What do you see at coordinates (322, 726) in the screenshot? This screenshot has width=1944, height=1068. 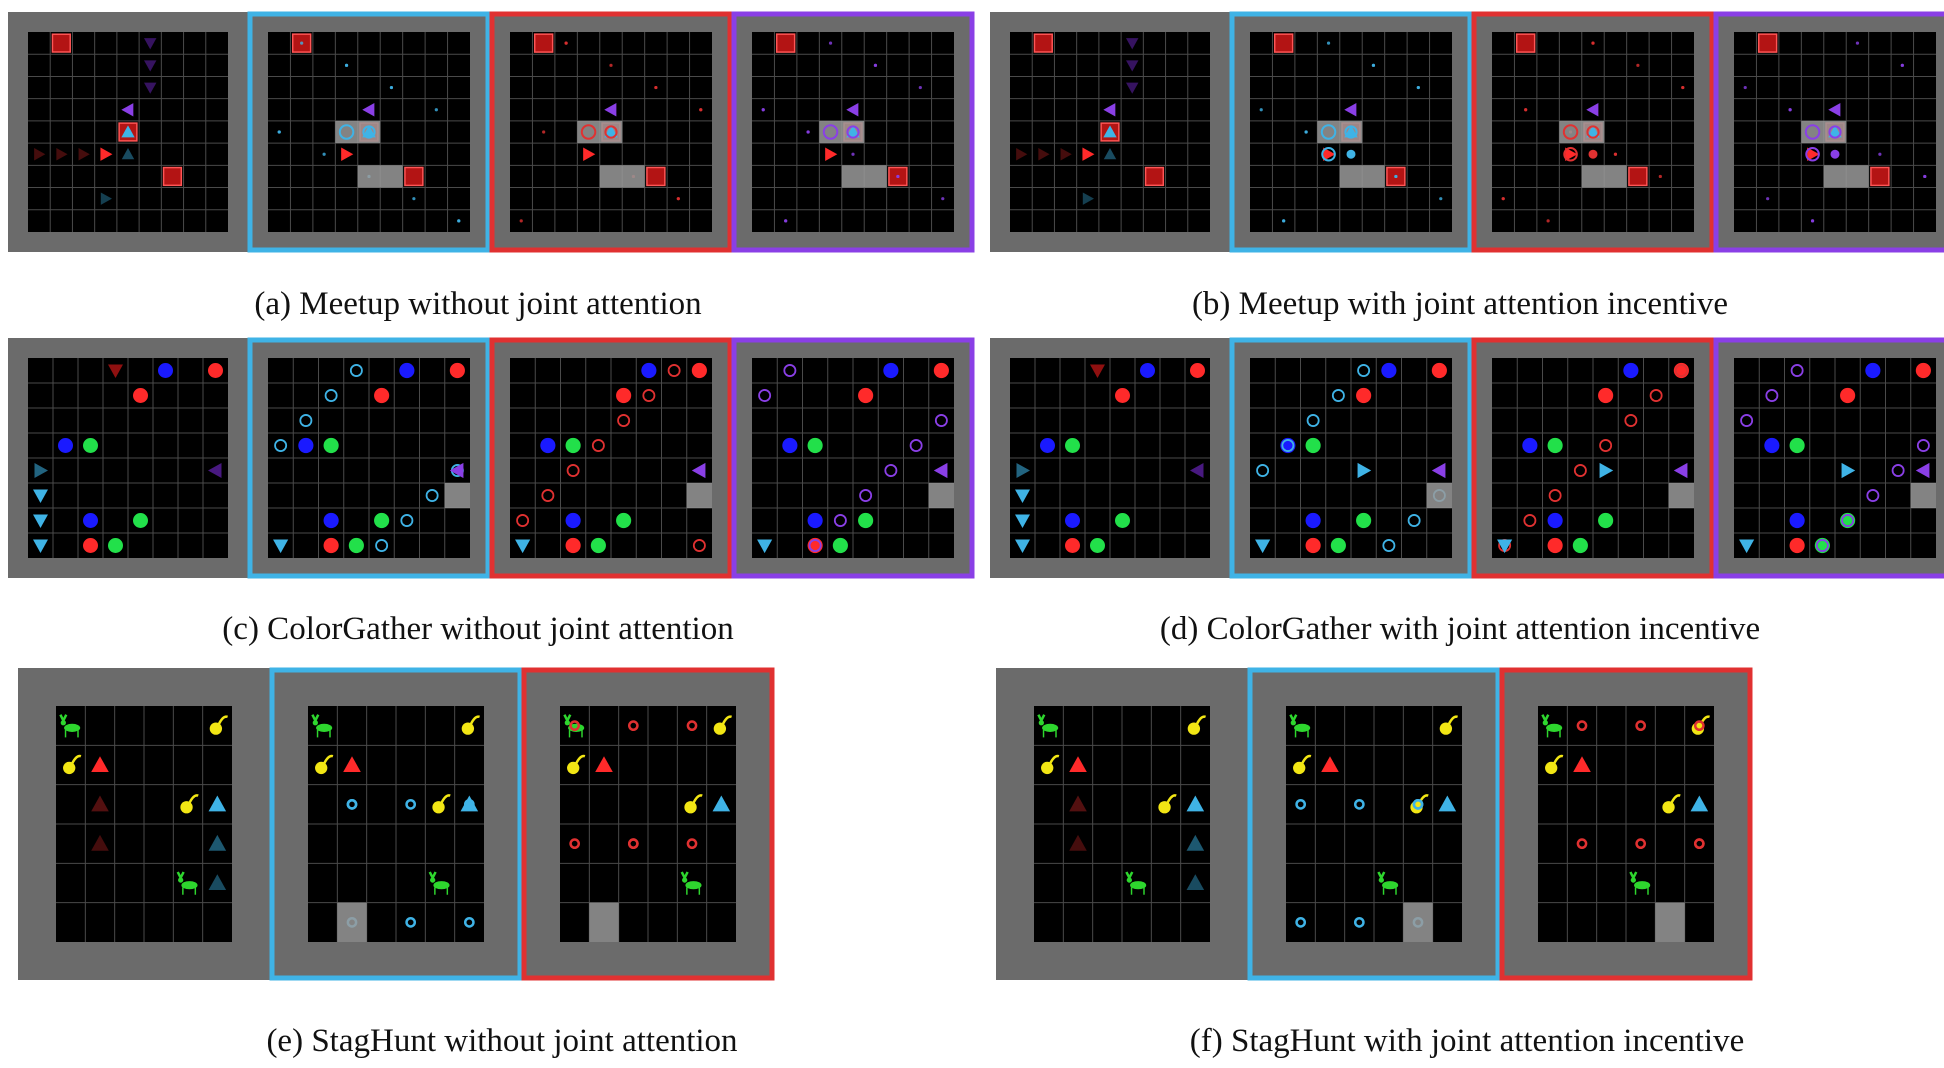 I see `stag-icon` at bounding box center [322, 726].